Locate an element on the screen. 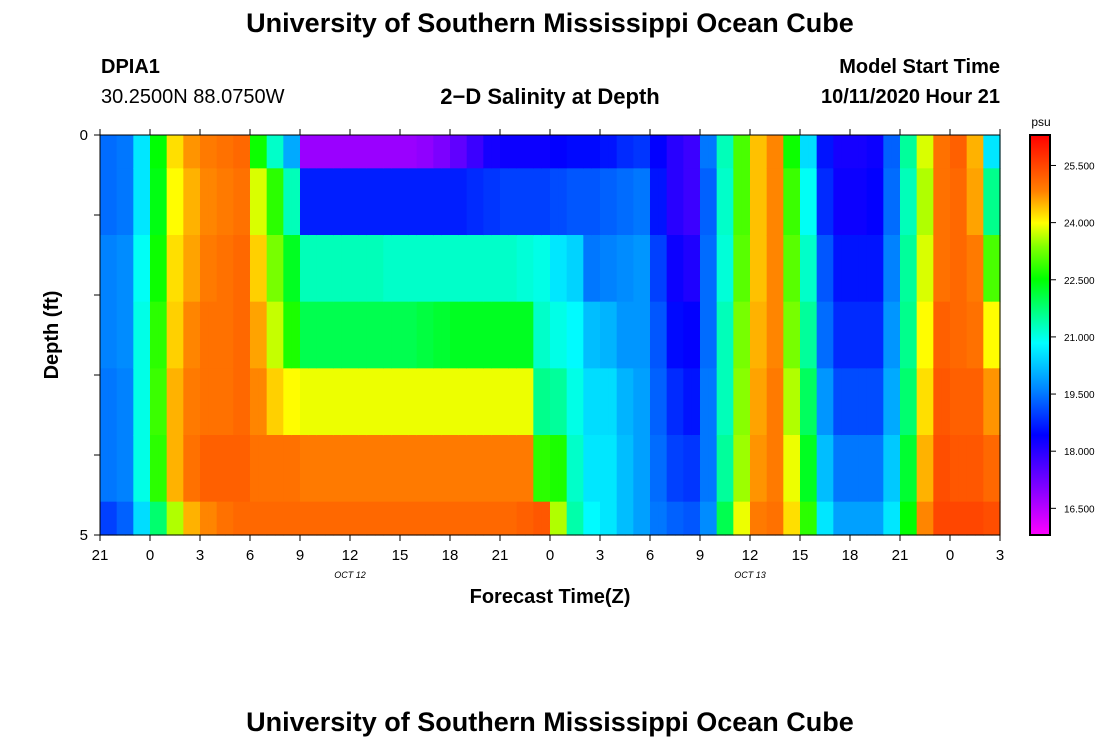 This screenshot has height=750, width=1100. y-axis-label: Depth (ft) is located at coordinates (52, 335).